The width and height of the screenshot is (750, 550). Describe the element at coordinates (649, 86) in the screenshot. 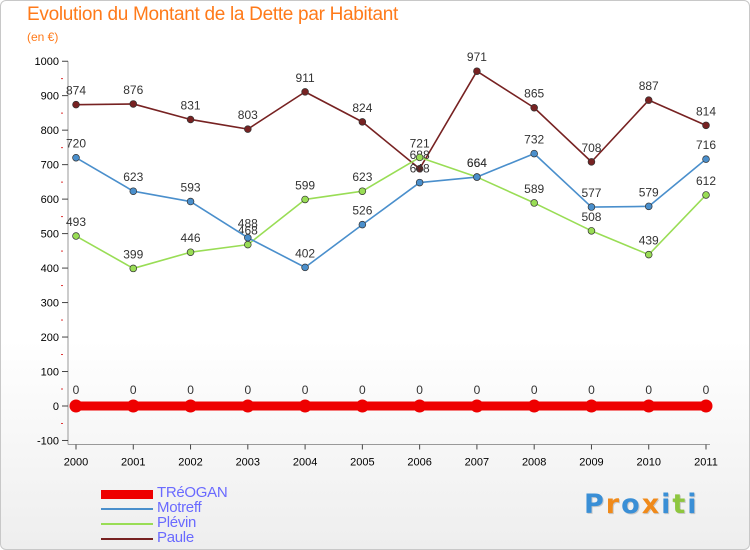

I see `data-label-paule: 887` at that location.